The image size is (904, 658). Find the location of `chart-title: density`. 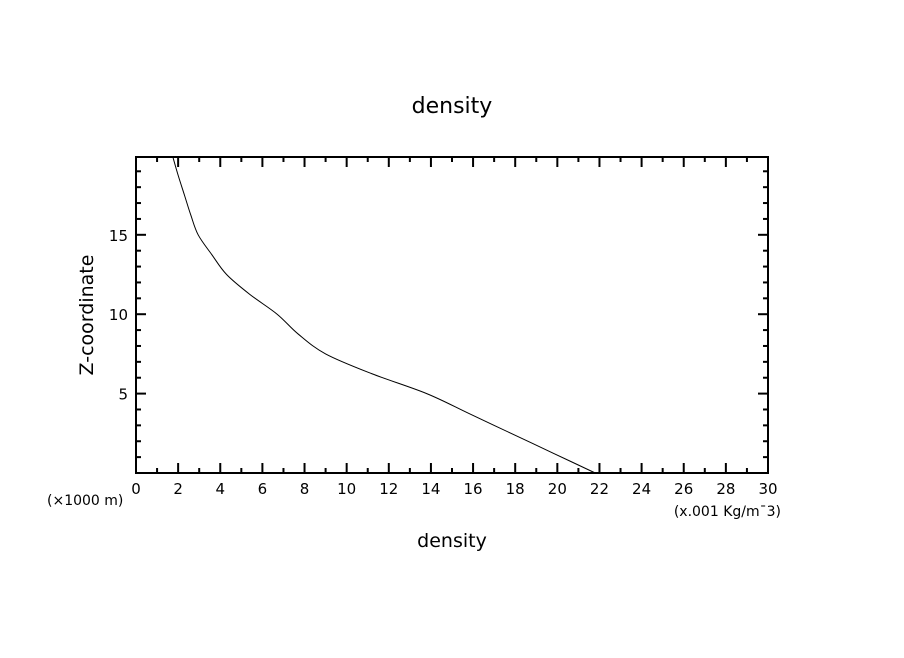

chart-title: density is located at coordinates (452, 106).